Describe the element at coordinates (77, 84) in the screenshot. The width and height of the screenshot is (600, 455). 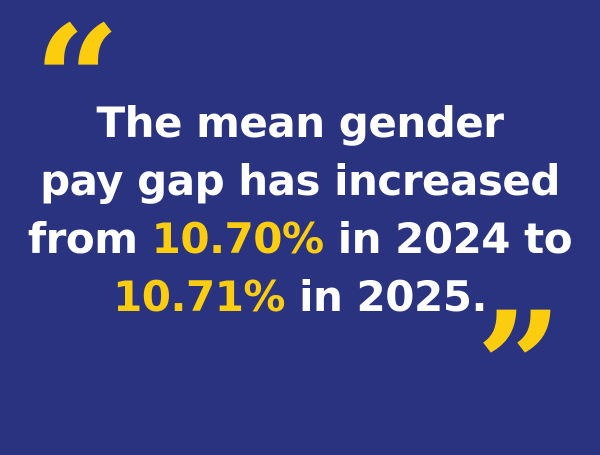
I see `open-quote-icon: “` at that location.